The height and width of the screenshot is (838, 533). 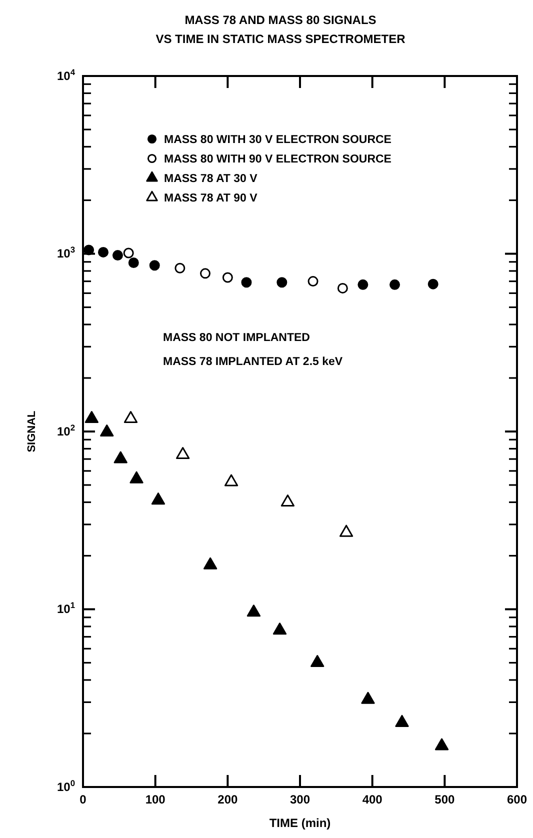 I want to click on x-tick-label: 500, so click(x=444, y=799).